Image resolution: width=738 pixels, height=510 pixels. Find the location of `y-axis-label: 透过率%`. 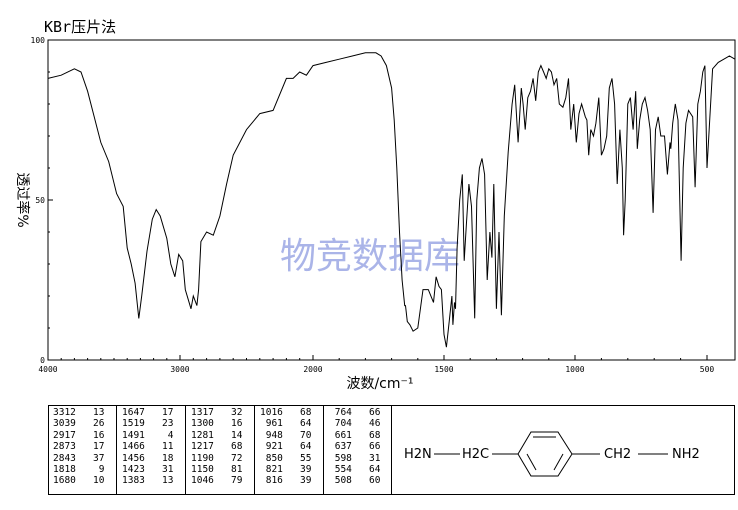

y-axis-label: 透过率% is located at coordinates (22, 199).